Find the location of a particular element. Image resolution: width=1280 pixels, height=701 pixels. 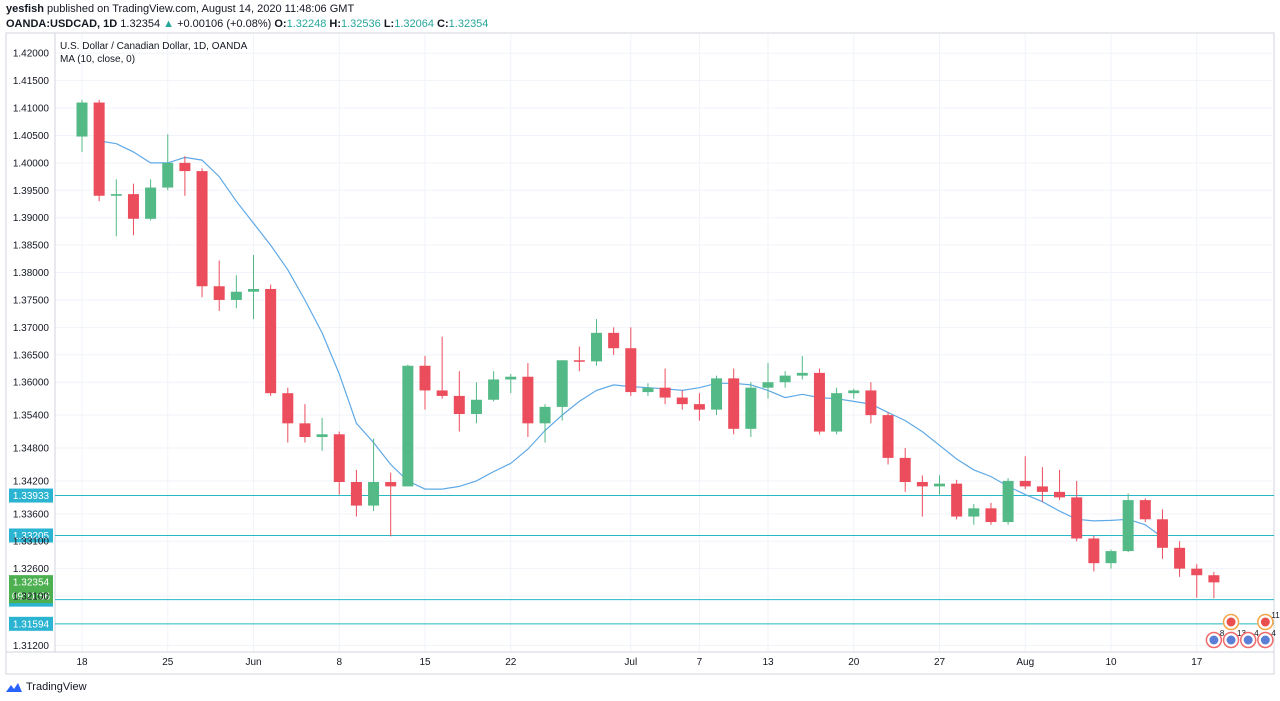

x-tick-label: 13 is located at coordinates (768, 662).